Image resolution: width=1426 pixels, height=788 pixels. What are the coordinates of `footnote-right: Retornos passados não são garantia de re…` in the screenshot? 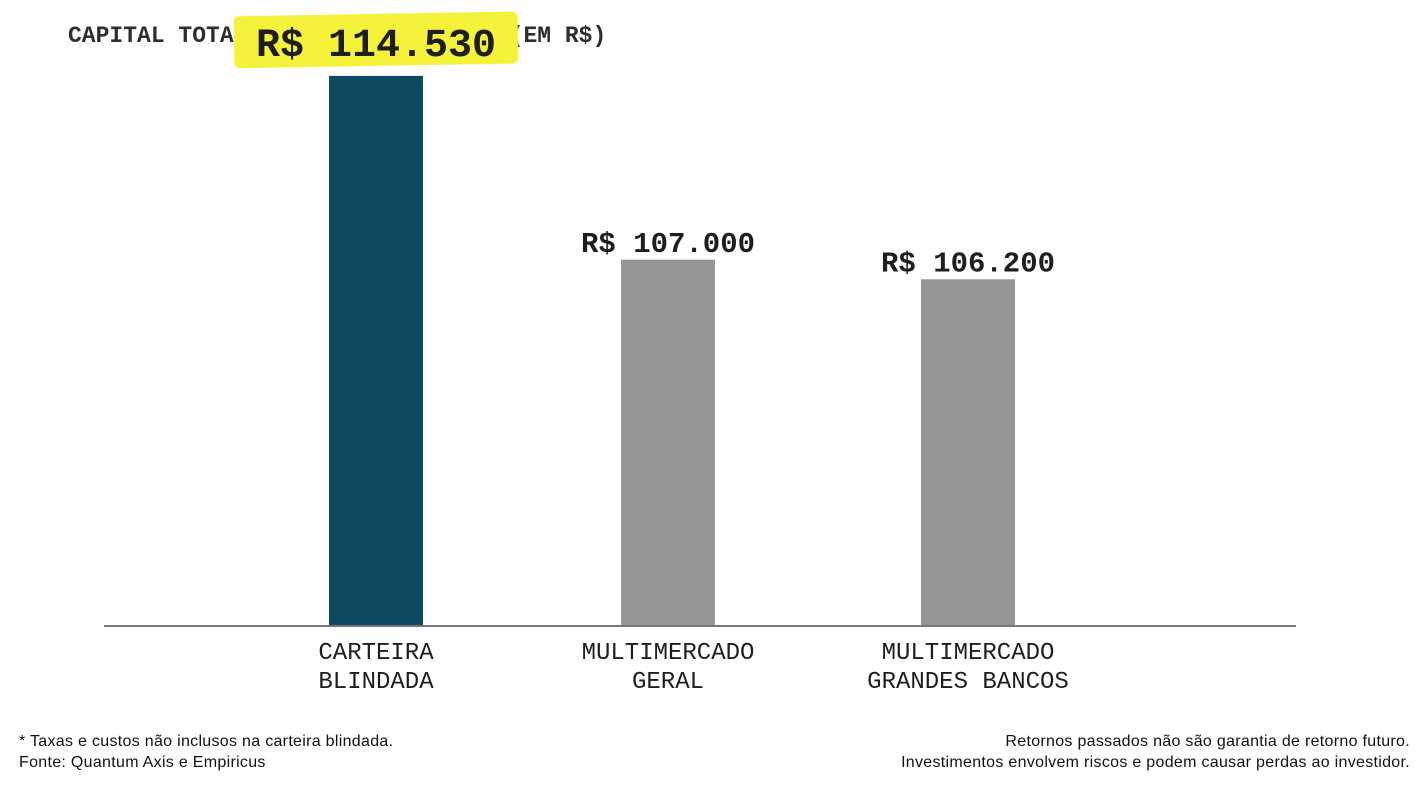 It's located at (1155, 752).